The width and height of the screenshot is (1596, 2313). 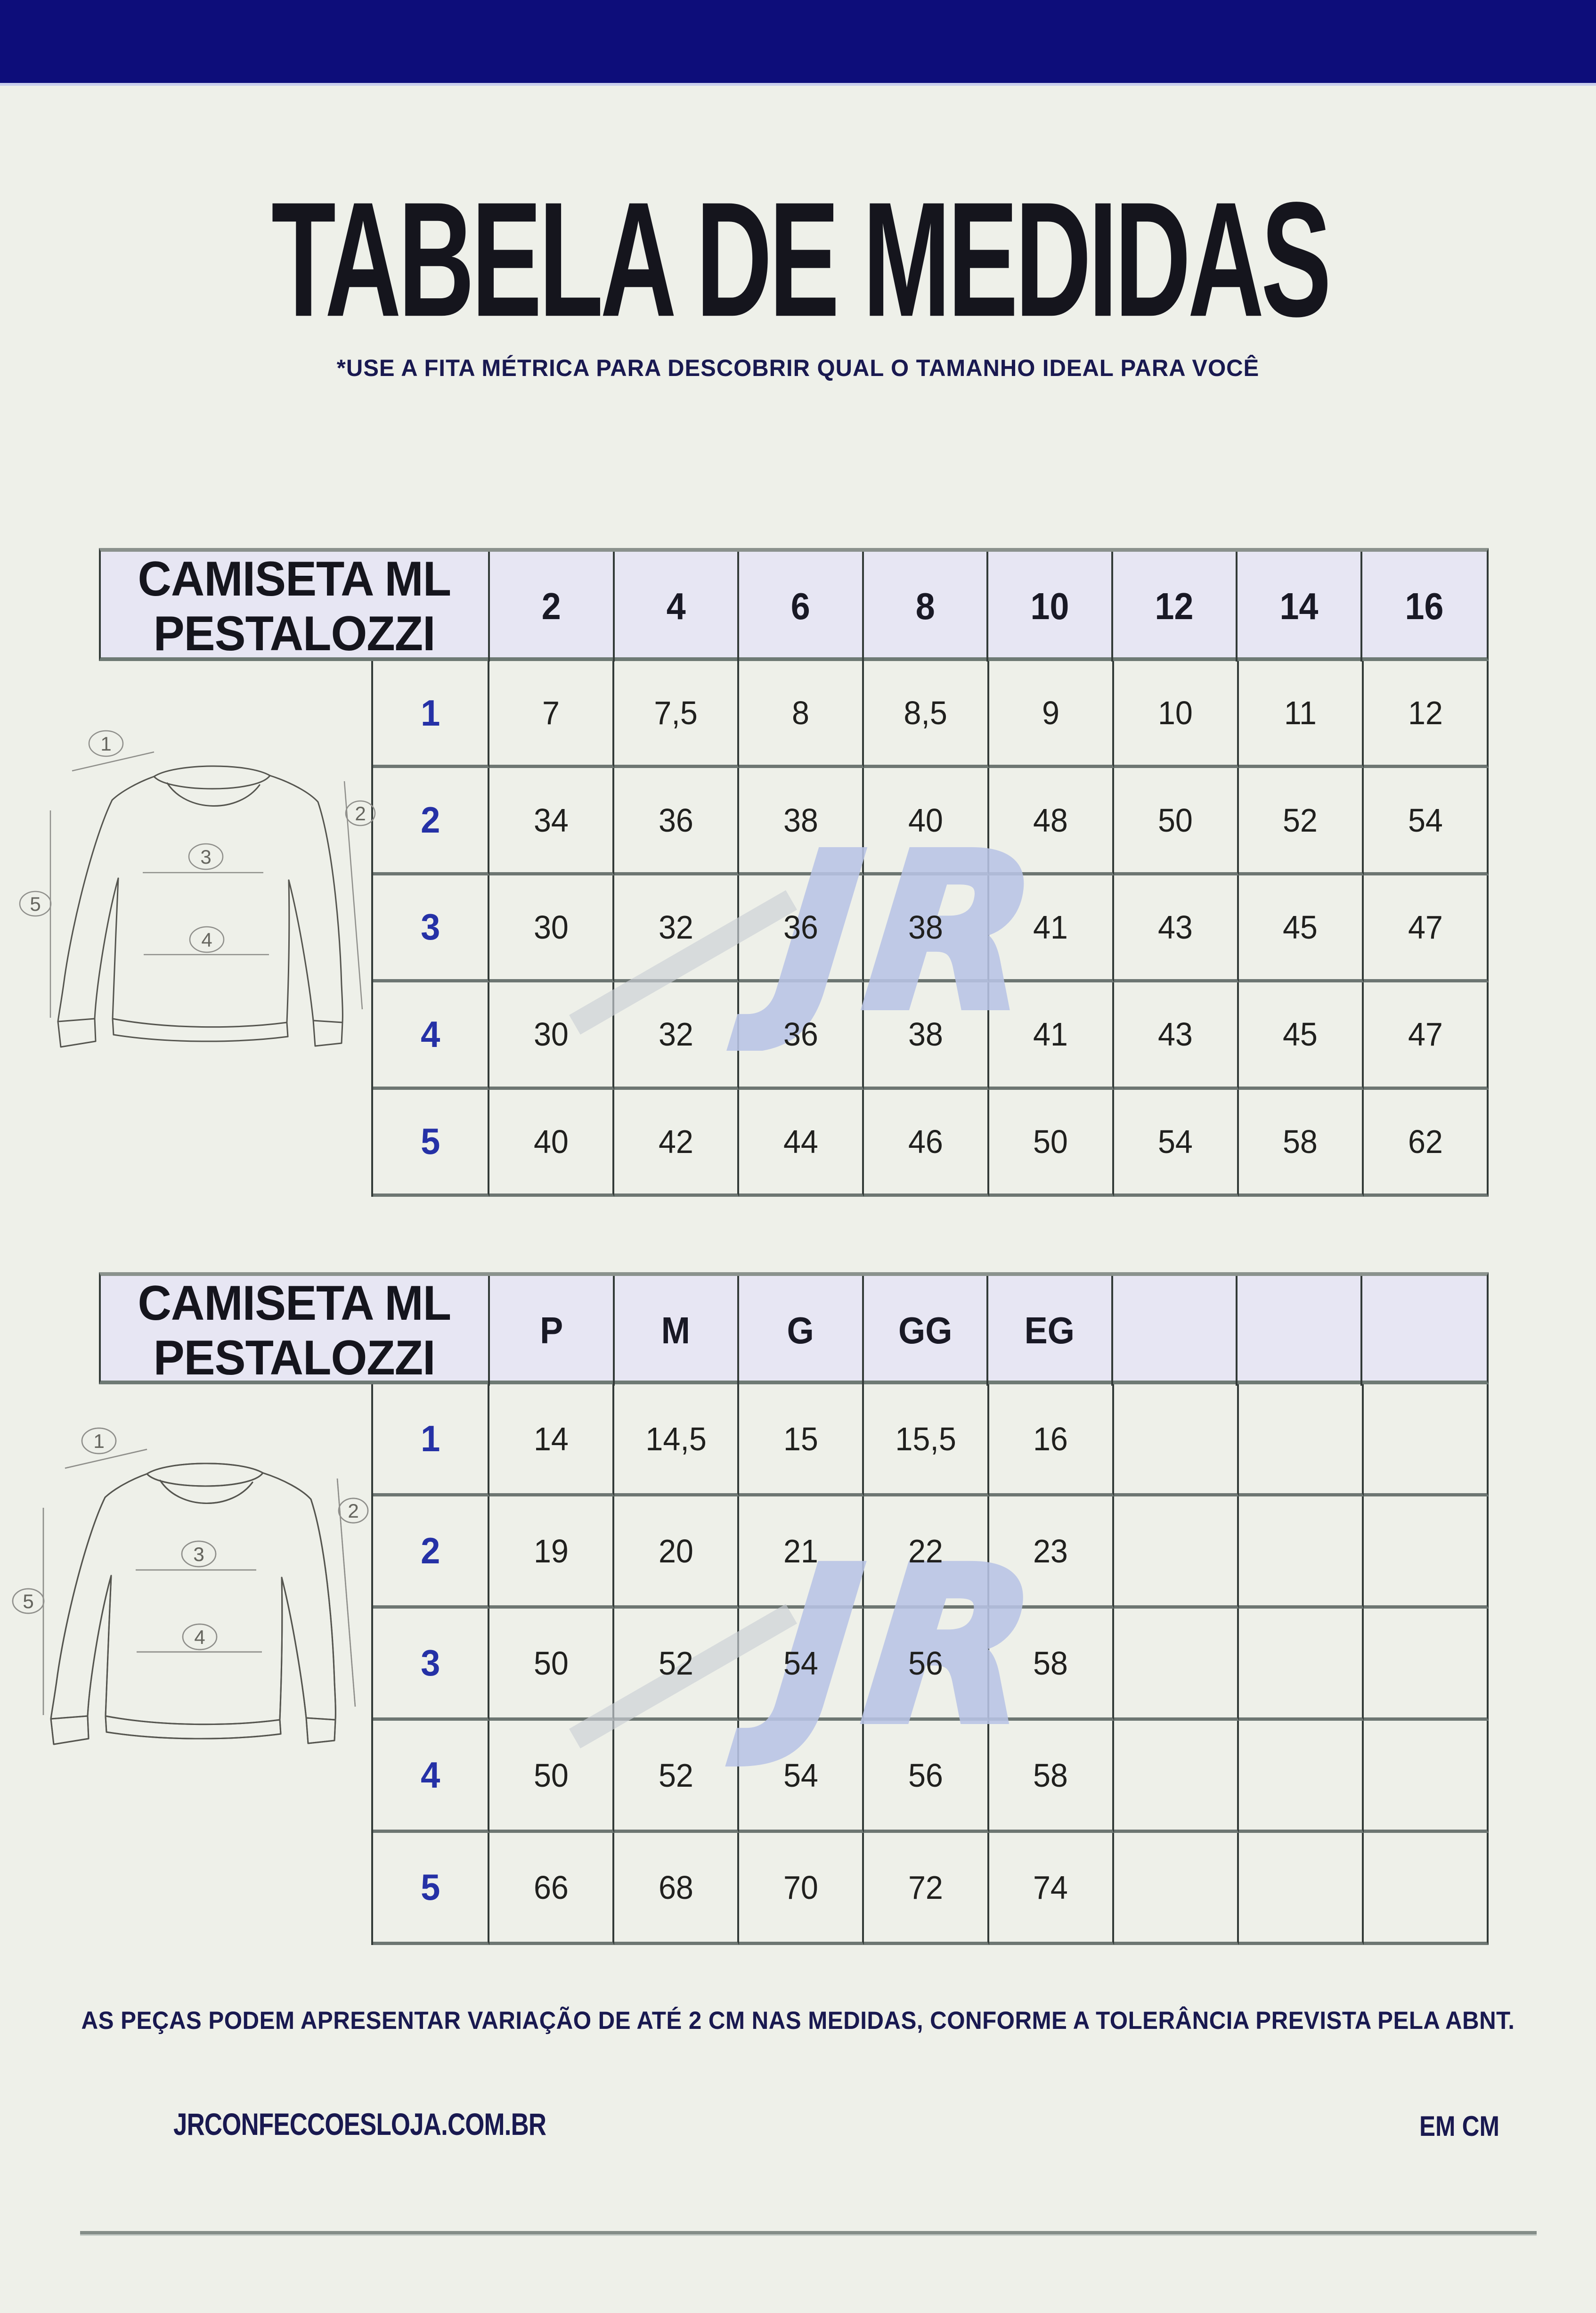 I want to click on measurement-value: 32, so click(x=677, y=1036).